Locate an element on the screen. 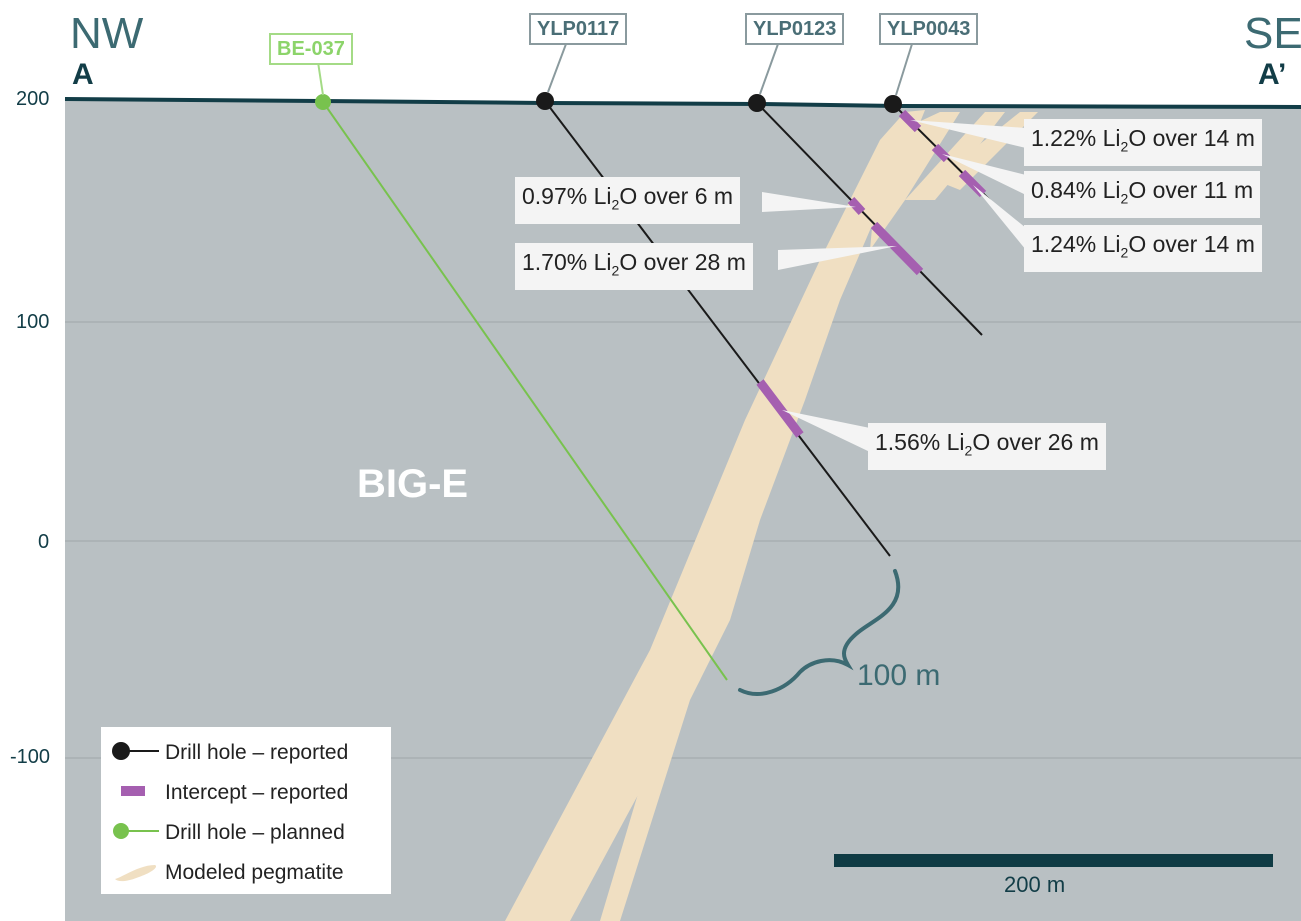 This screenshot has height=921, width=1301. region-label: BIG-E is located at coordinates (413, 484).